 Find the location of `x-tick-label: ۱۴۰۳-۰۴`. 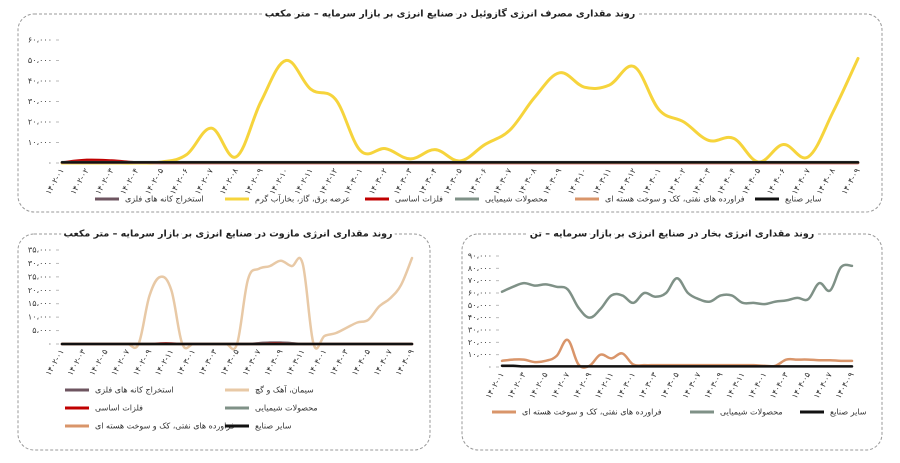

x-tick-label: ۱۴۰۳-۰۴ is located at coordinates (428, 181).